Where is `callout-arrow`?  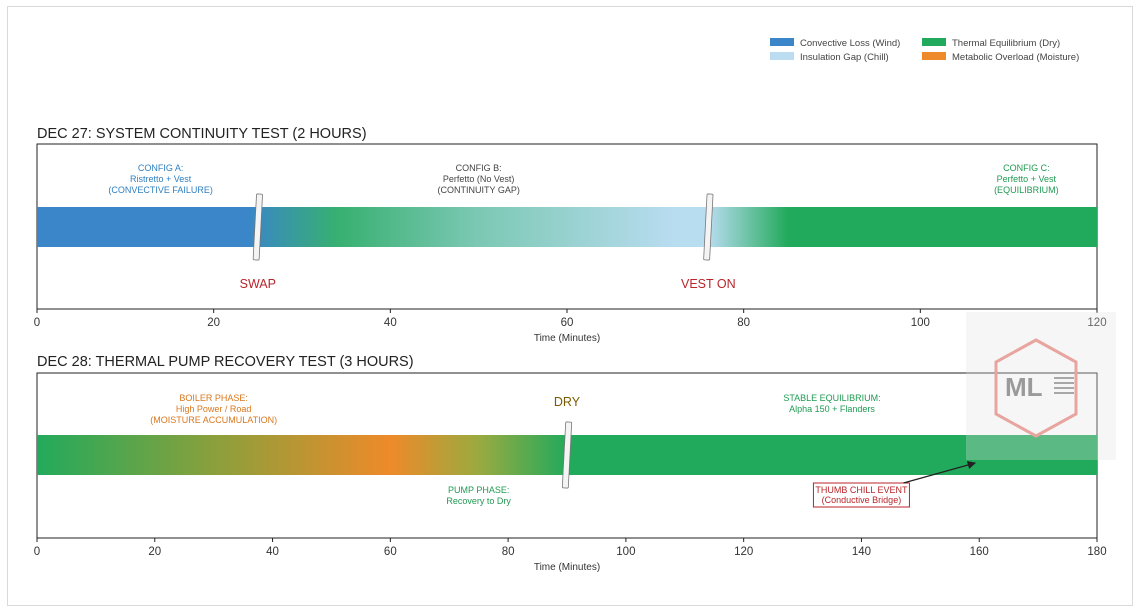 callout-arrow is located at coordinates (940, 472).